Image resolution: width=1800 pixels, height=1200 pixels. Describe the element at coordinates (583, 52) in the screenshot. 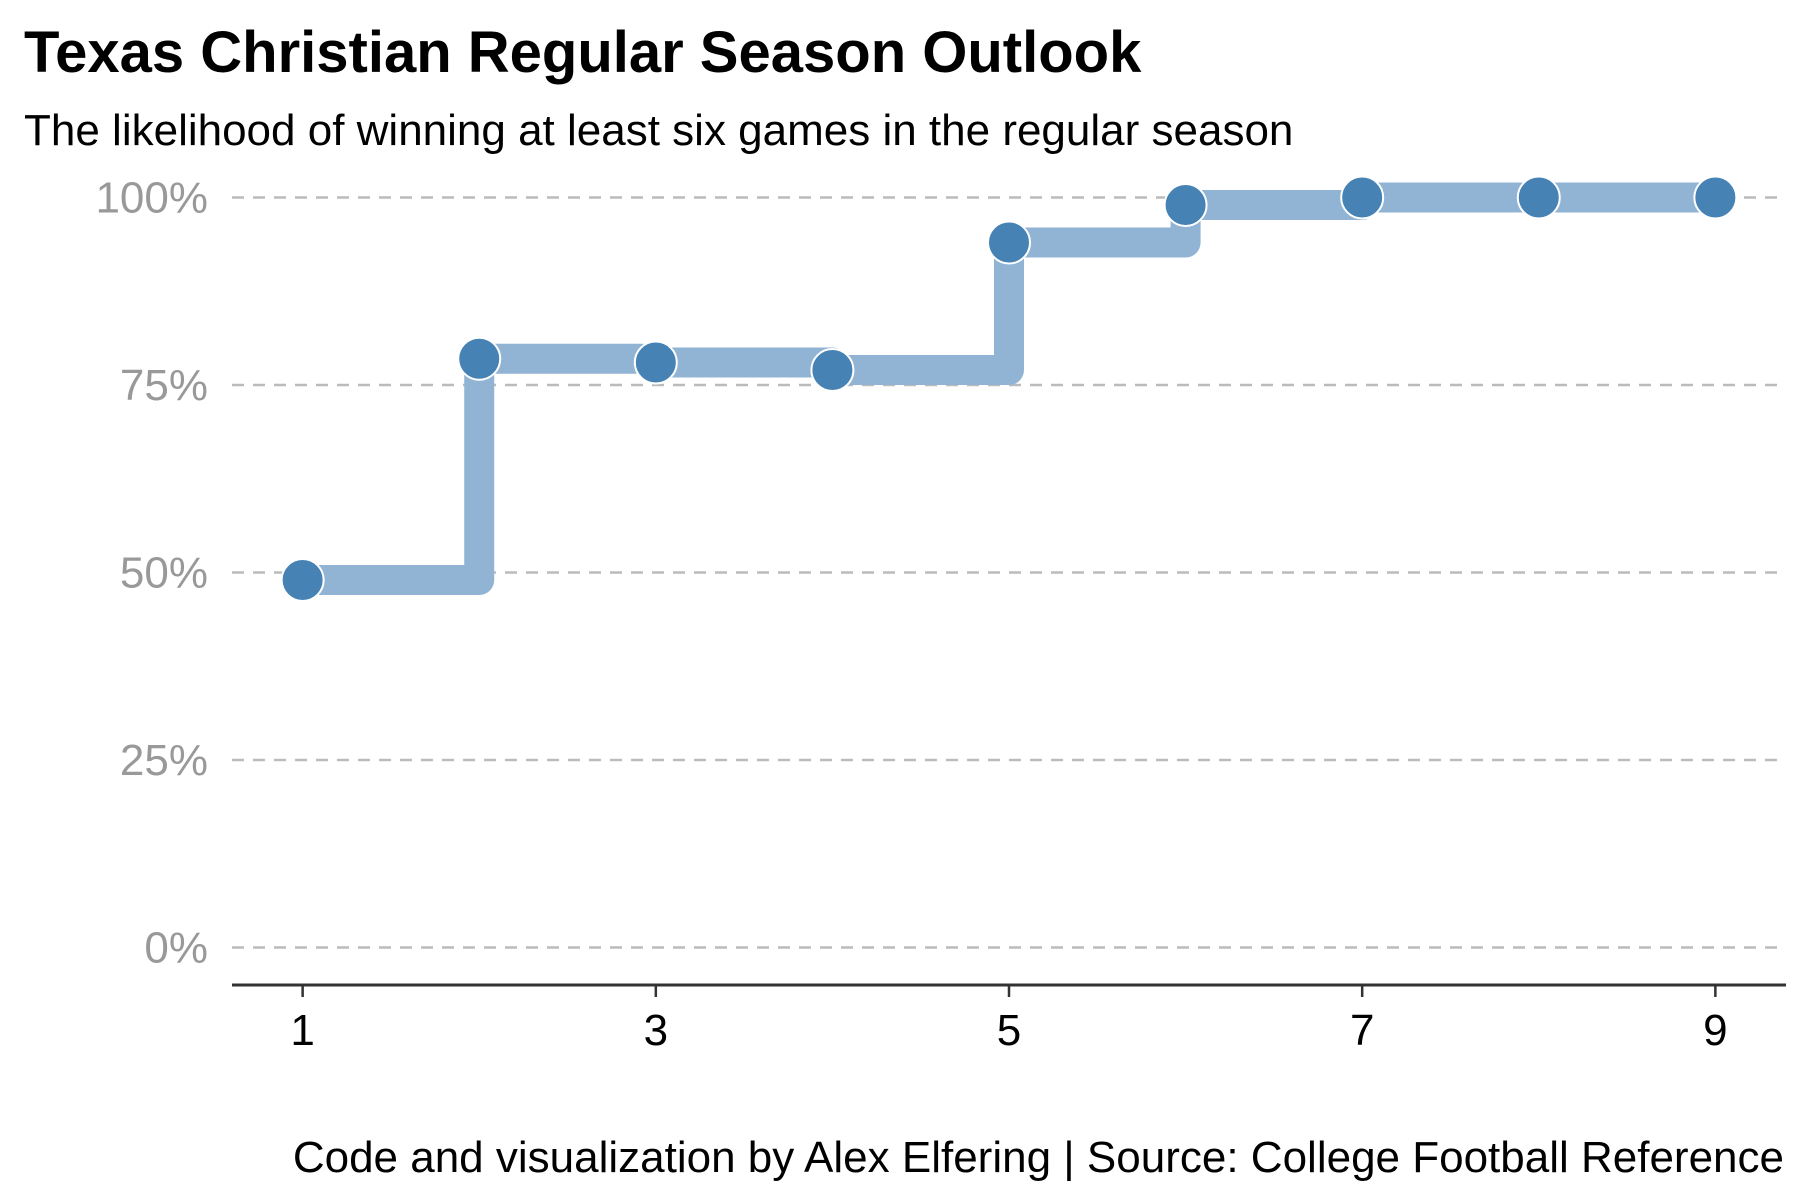

I see `chart-title: Texas Christian Regular Season Outlook` at that location.